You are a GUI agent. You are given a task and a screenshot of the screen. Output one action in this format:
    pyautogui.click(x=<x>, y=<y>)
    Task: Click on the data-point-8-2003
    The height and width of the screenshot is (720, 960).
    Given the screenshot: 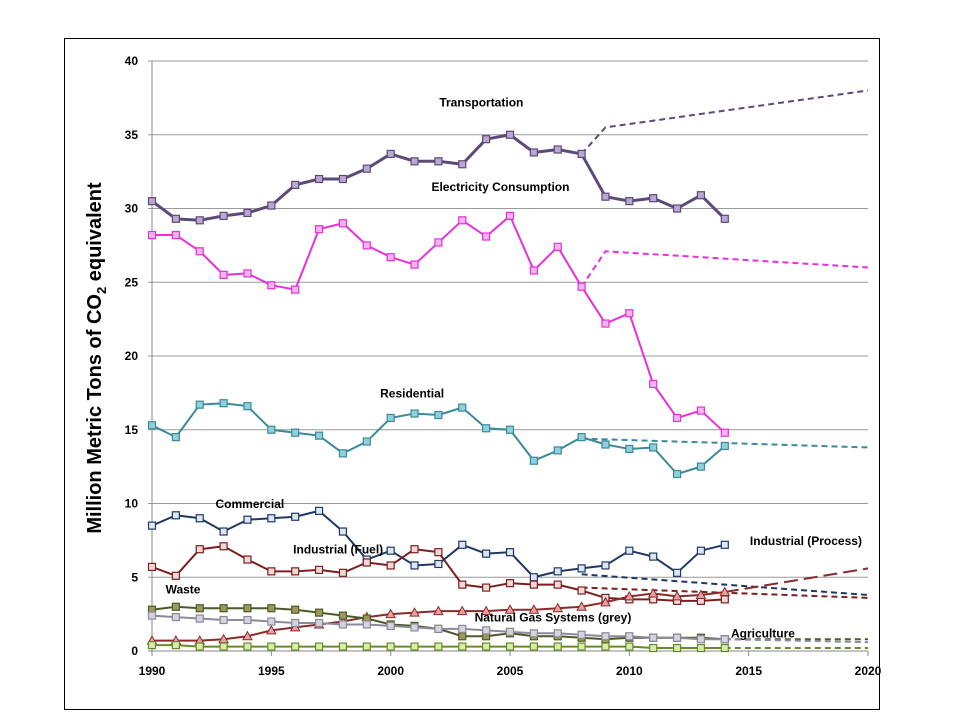 What is the action you would take?
    pyautogui.click(x=462, y=646)
    